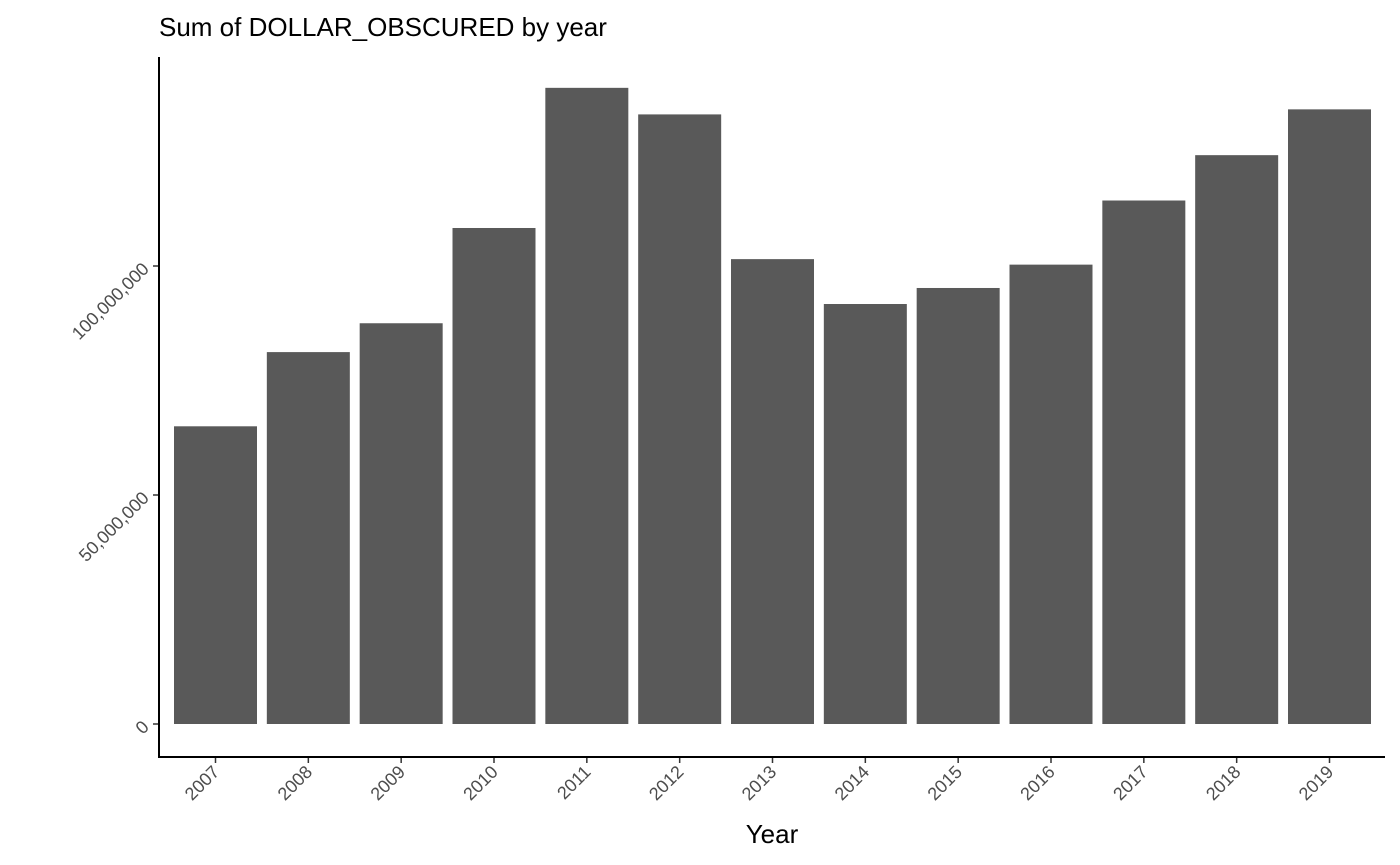 This screenshot has width=1400, height=865. Describe the element at coordinates (759, 783) in the screenshot. I see `x-tick-label: 2013` at that location.